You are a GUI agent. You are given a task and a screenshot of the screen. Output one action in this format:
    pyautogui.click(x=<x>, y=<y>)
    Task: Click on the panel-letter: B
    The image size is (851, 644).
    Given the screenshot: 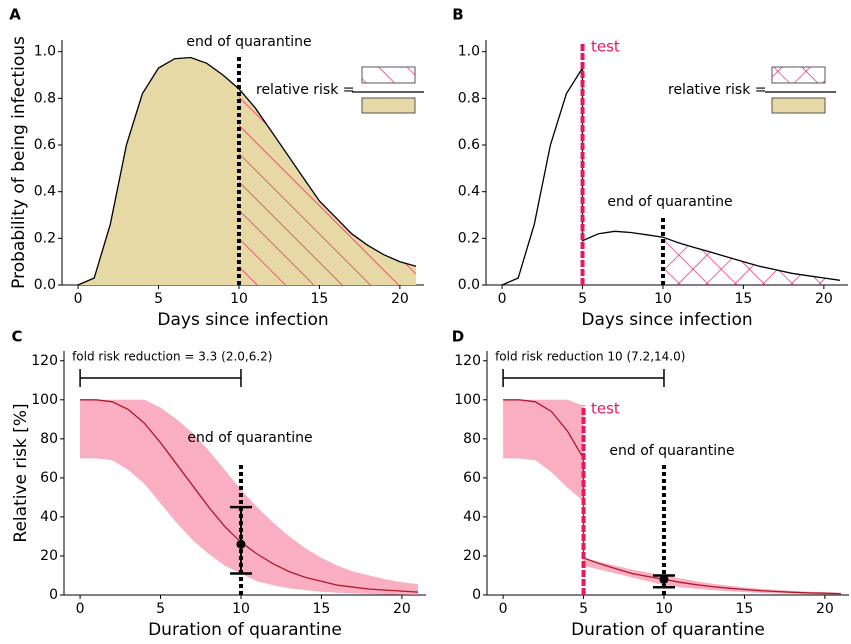 What is the action you would take?
    pyautogui.click(x=457, y=15)
    